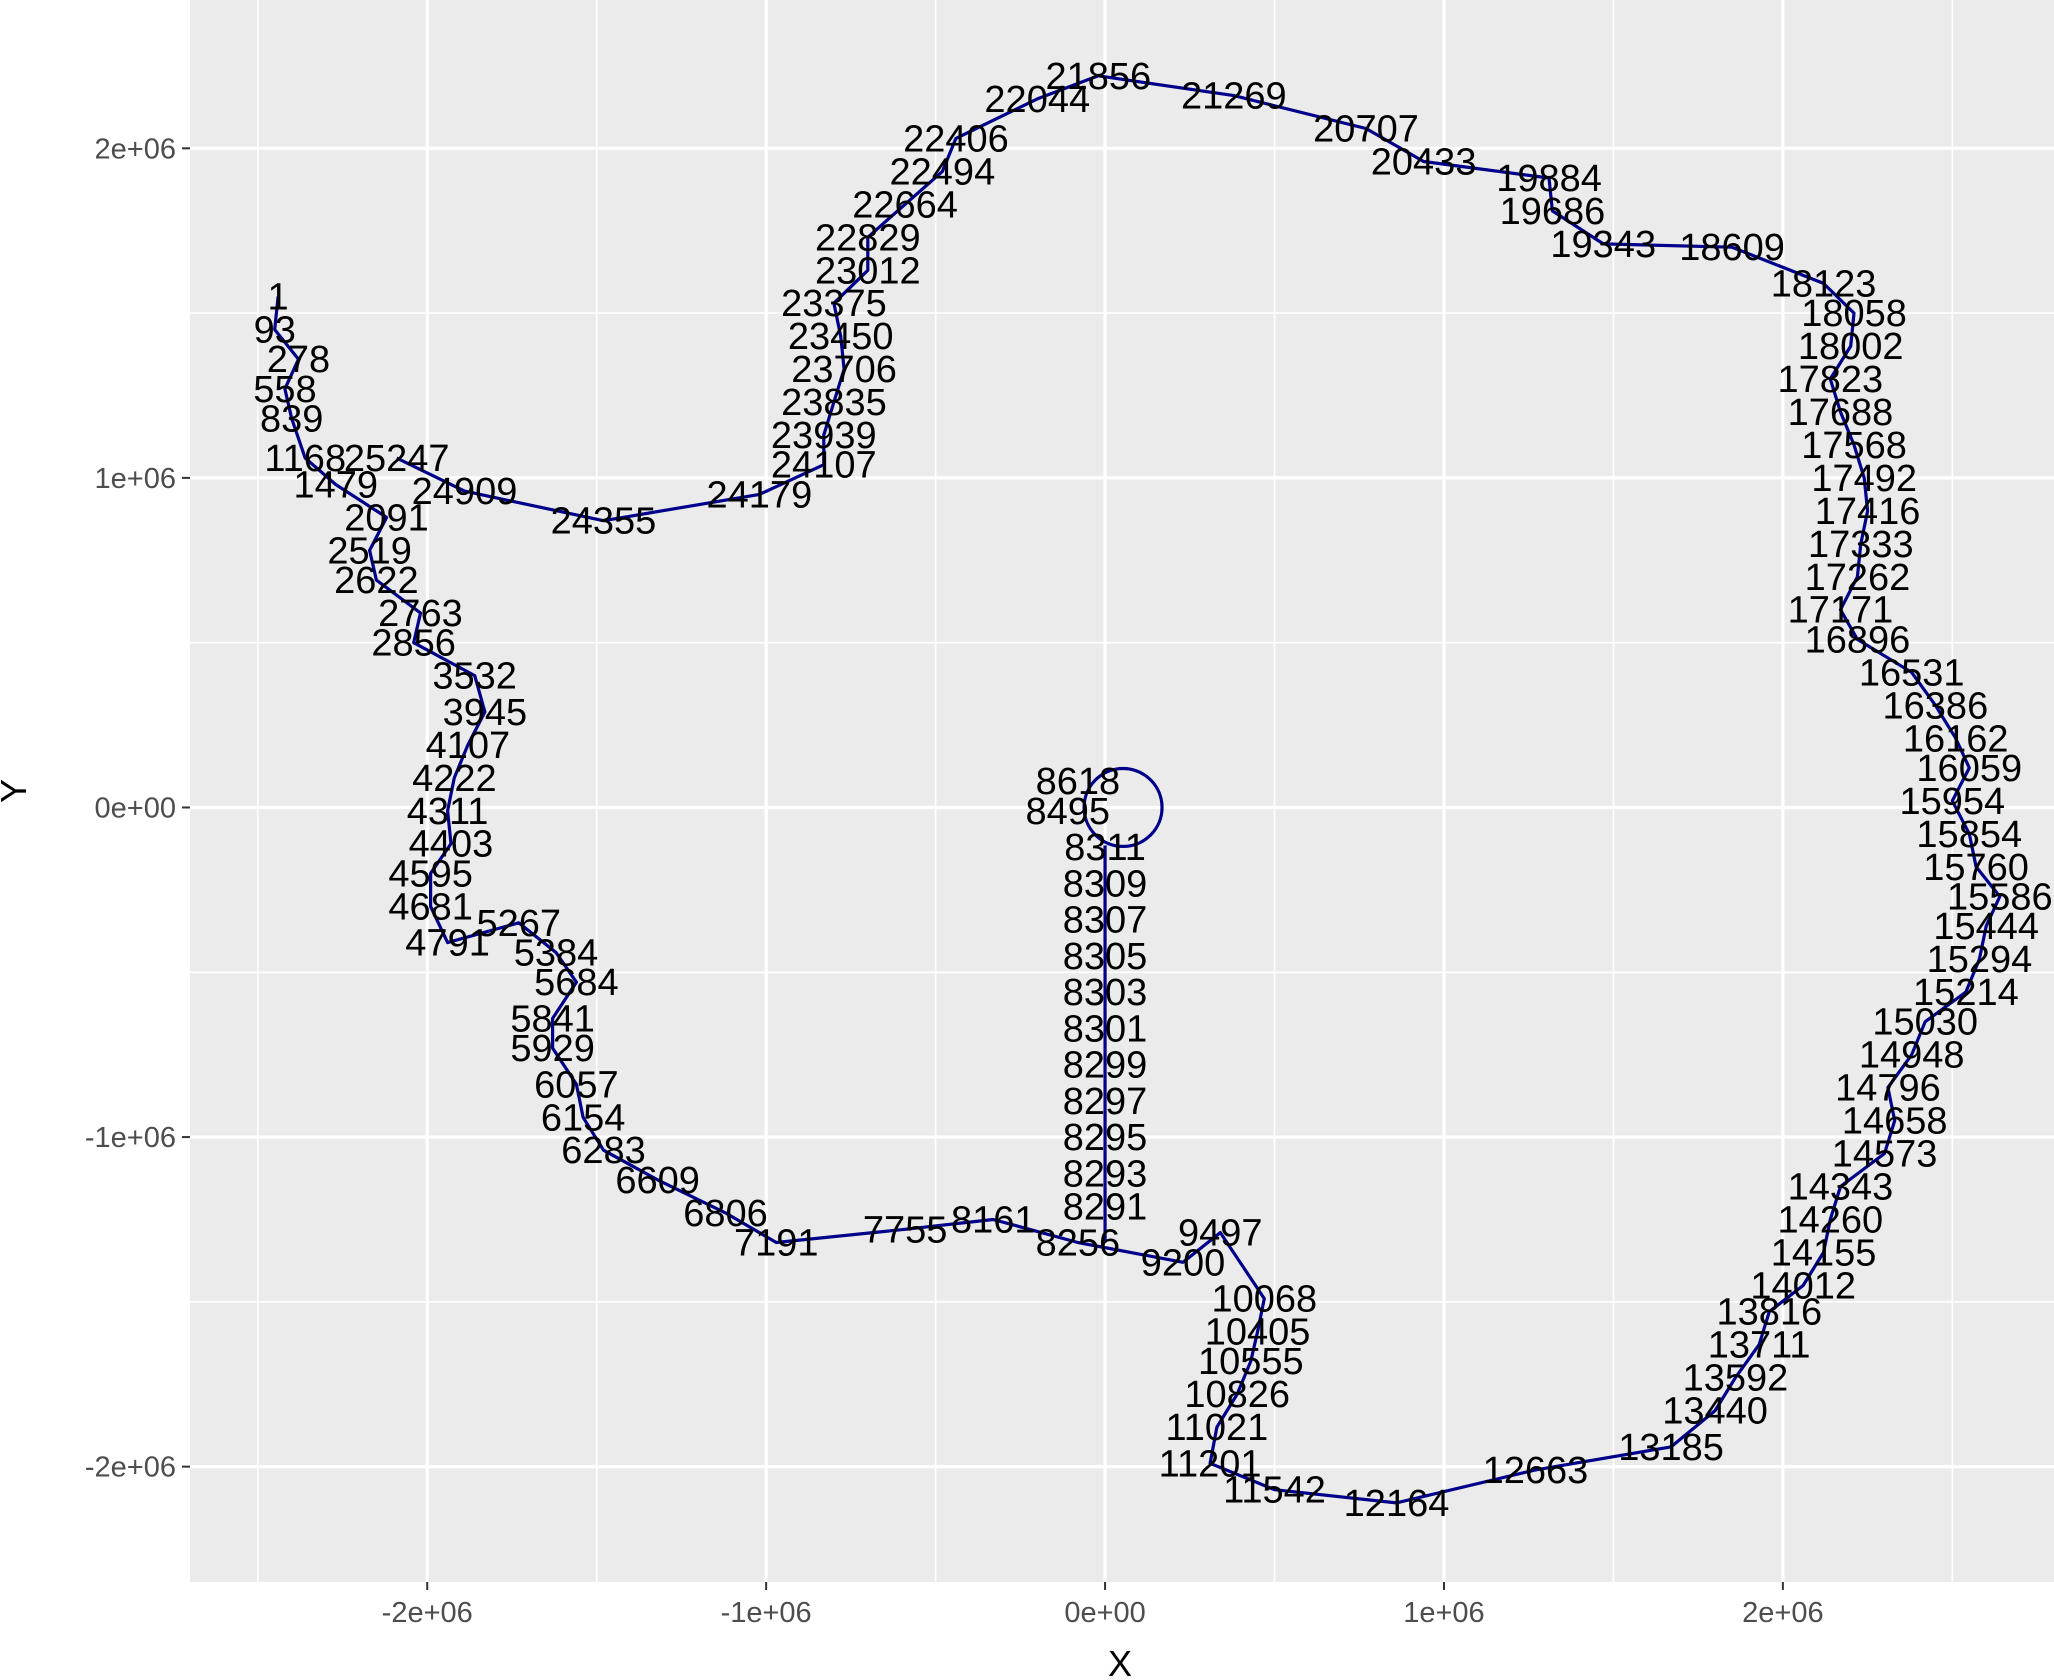 The image size is (2054, 1680). Describe the element at coordinates (17, 791) in the screenshot. I see `y-axis-title: Y` at that location.